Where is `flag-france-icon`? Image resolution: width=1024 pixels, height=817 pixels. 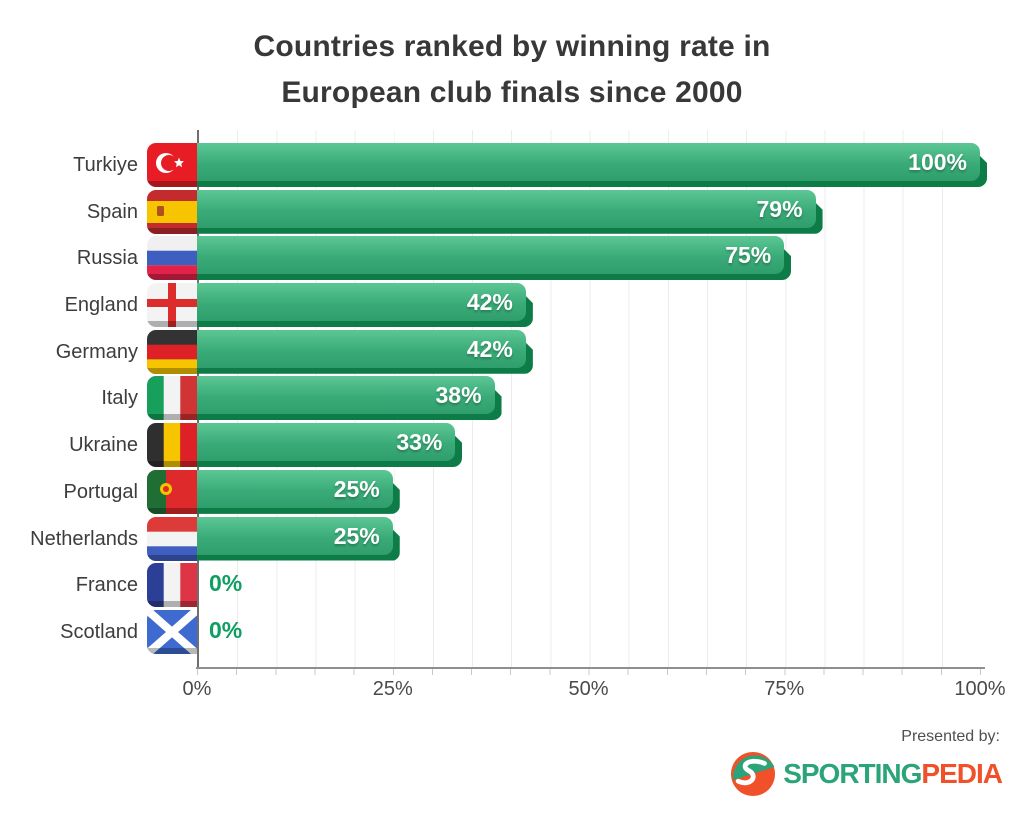
flag-france-icon is located at coordinates (172, 585).